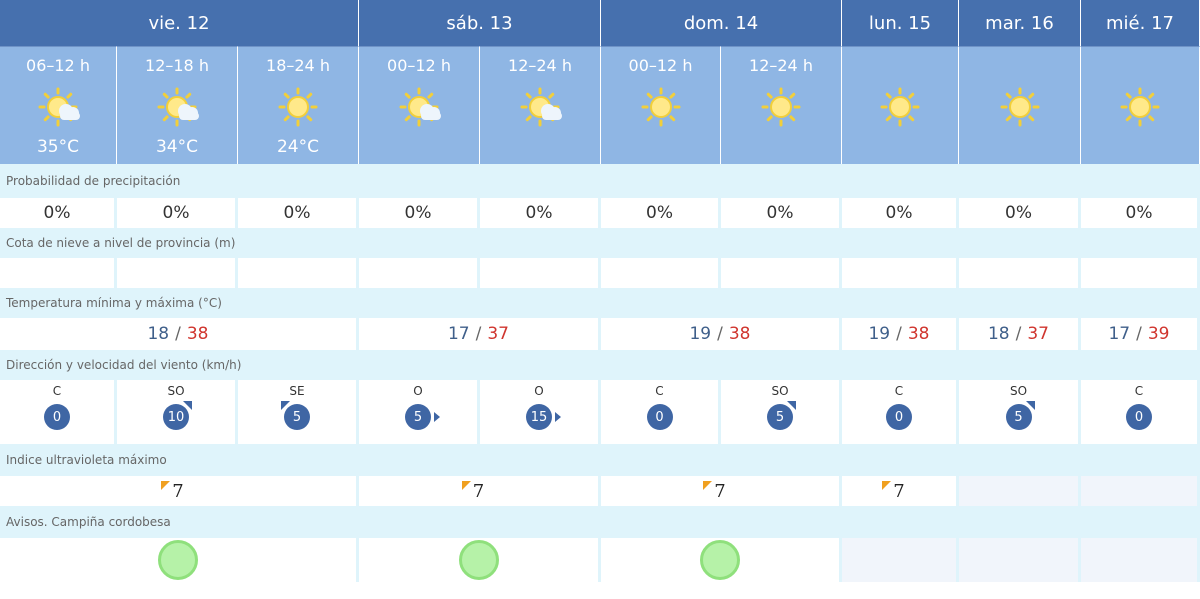 The width and height of the screenshot is (1200, 599). What do you see at coordinates (539, 417) in the screenshot?
I see `wind-speed: 15` at bounding box center [539, 417].